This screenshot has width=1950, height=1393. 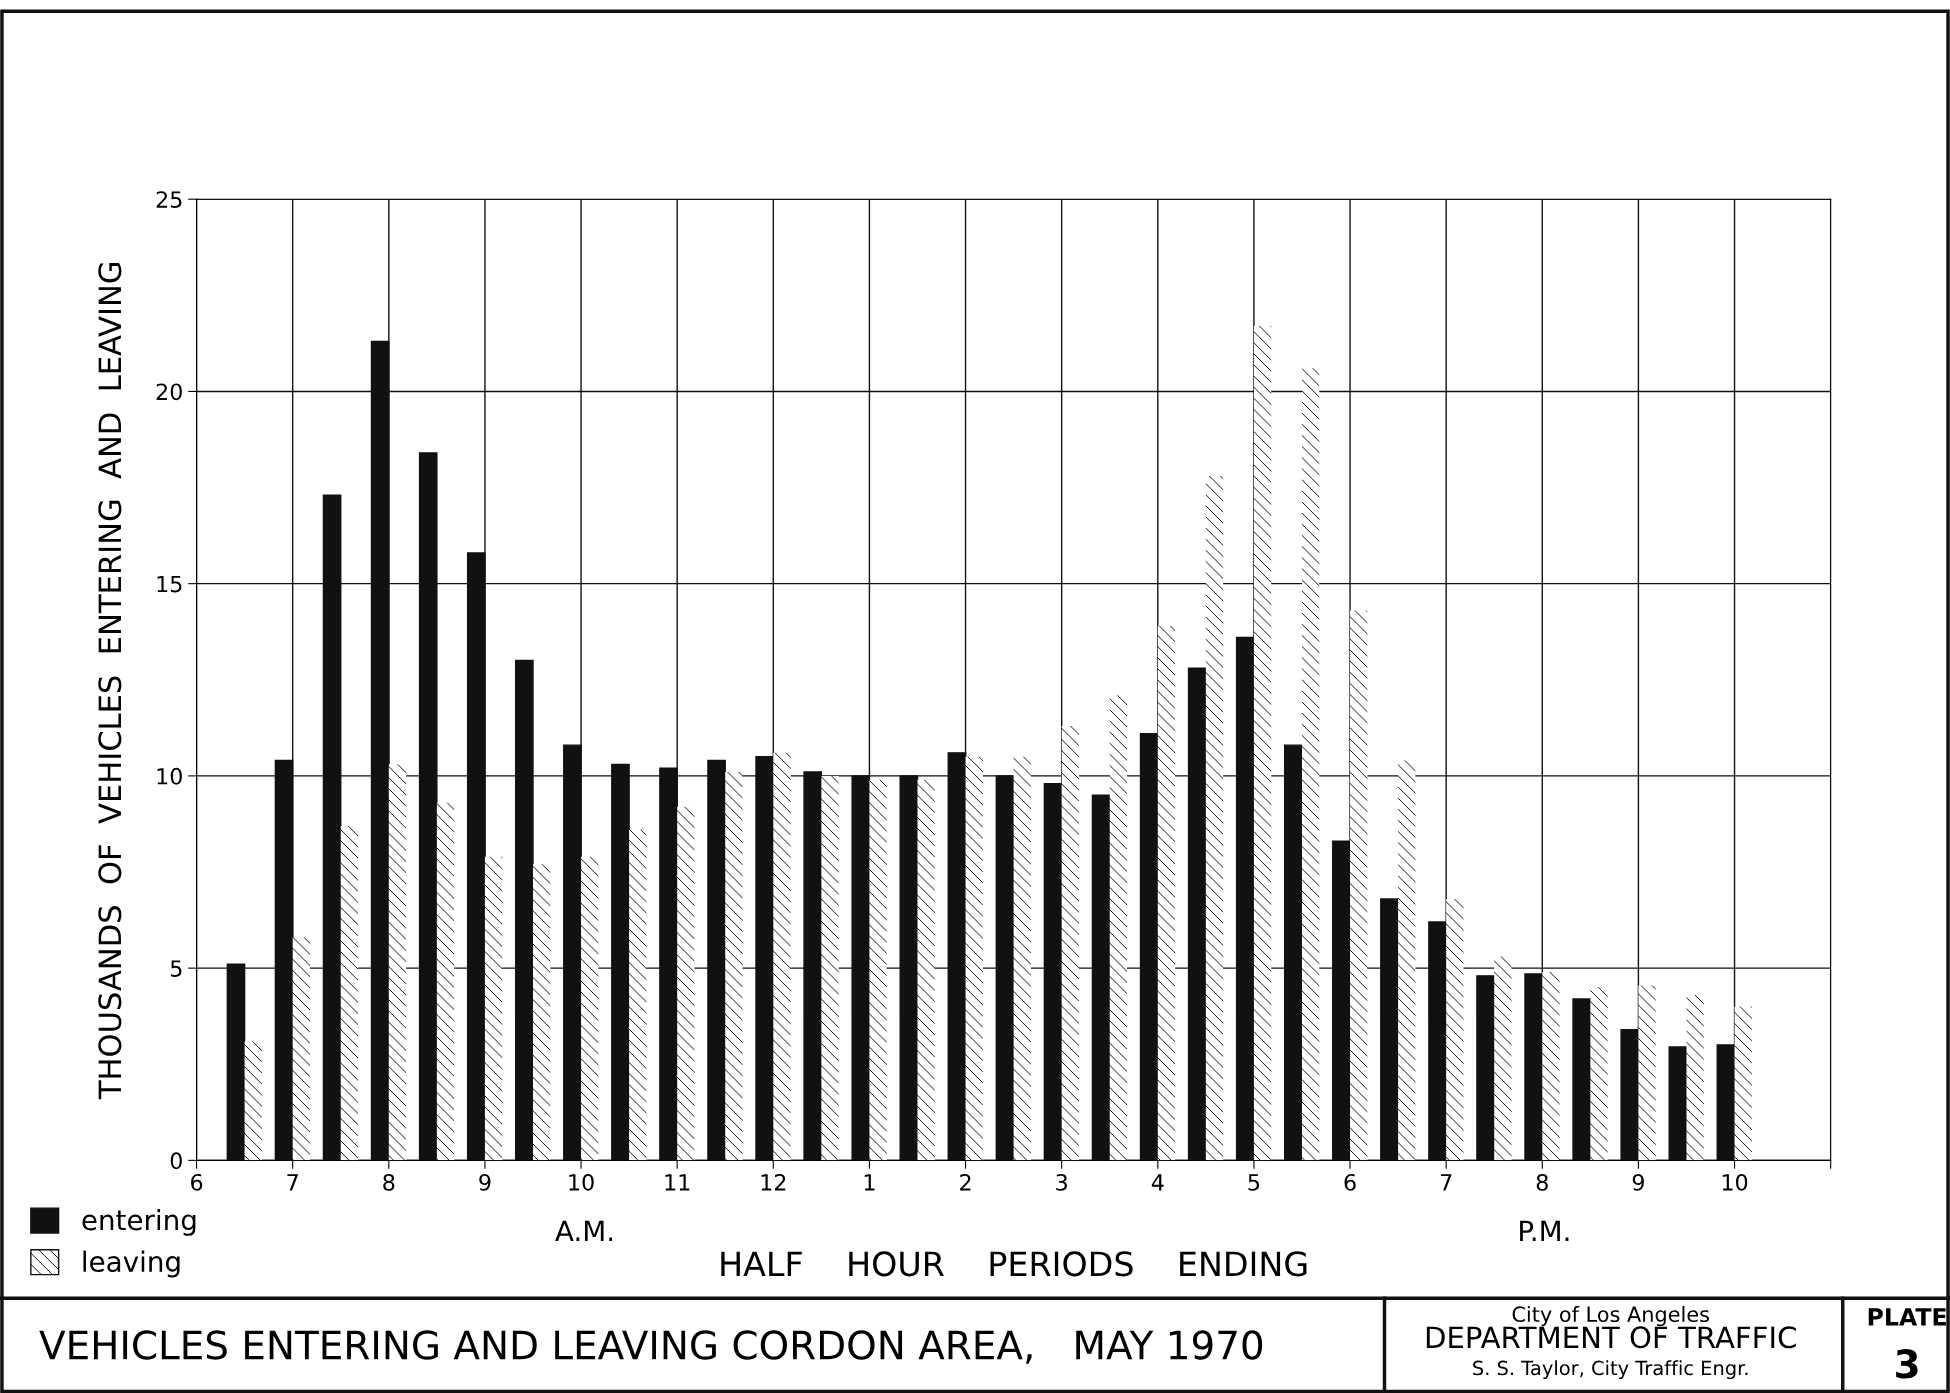 What do you see at coordinates (1907, 1317) in the screenshot?
I see `text: PLATE` at bounding box center [1907, 1317].